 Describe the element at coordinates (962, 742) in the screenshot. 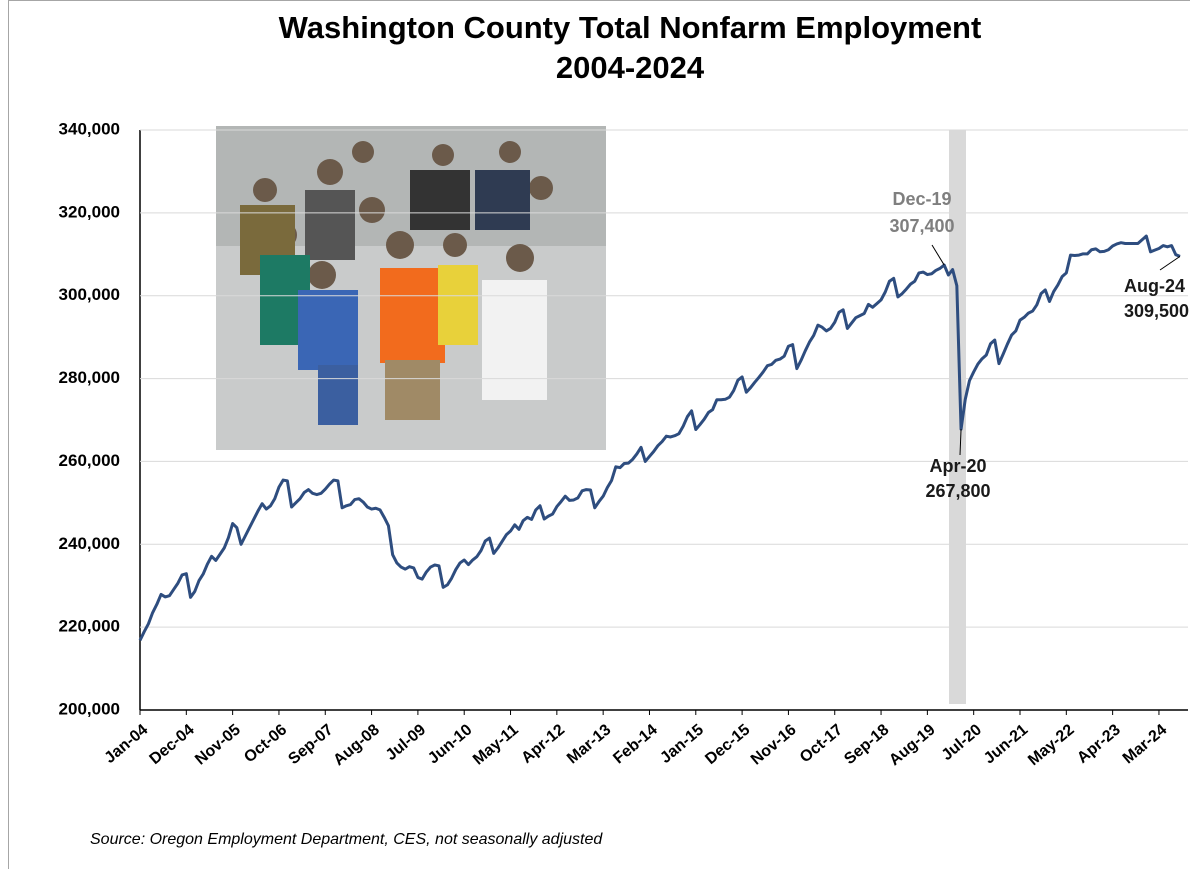

I see `x-tick-label: Jul-20` at that location.